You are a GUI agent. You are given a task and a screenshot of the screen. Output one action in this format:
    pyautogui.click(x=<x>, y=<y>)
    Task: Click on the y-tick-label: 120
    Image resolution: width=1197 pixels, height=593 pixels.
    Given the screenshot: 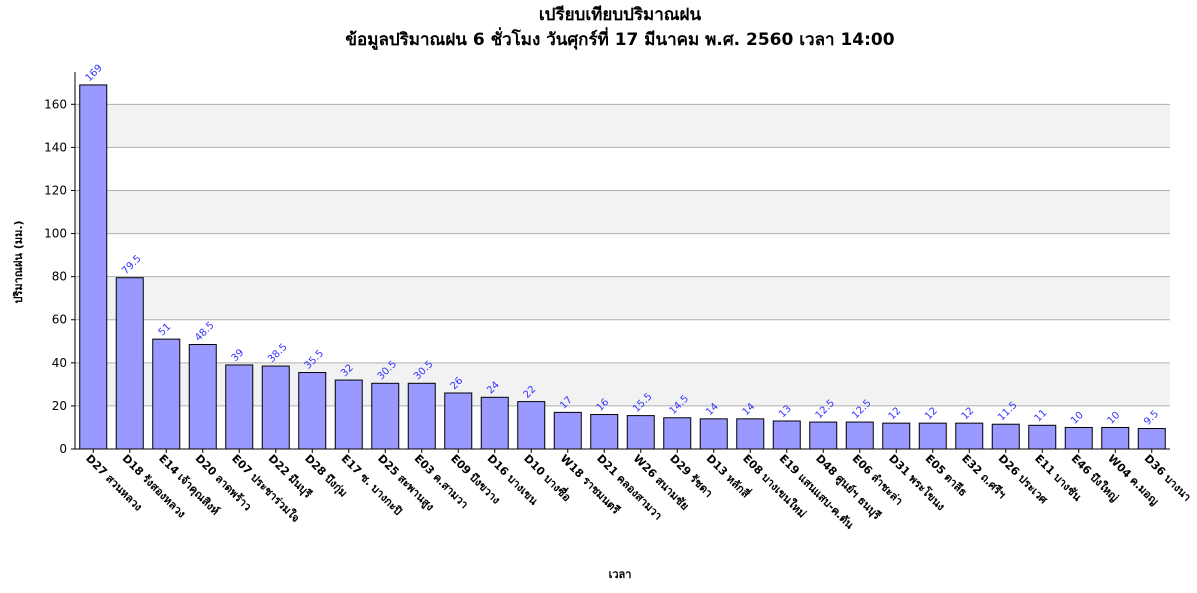 What is the action you would take?
    pyautogui.click(x=55, y=190)
    